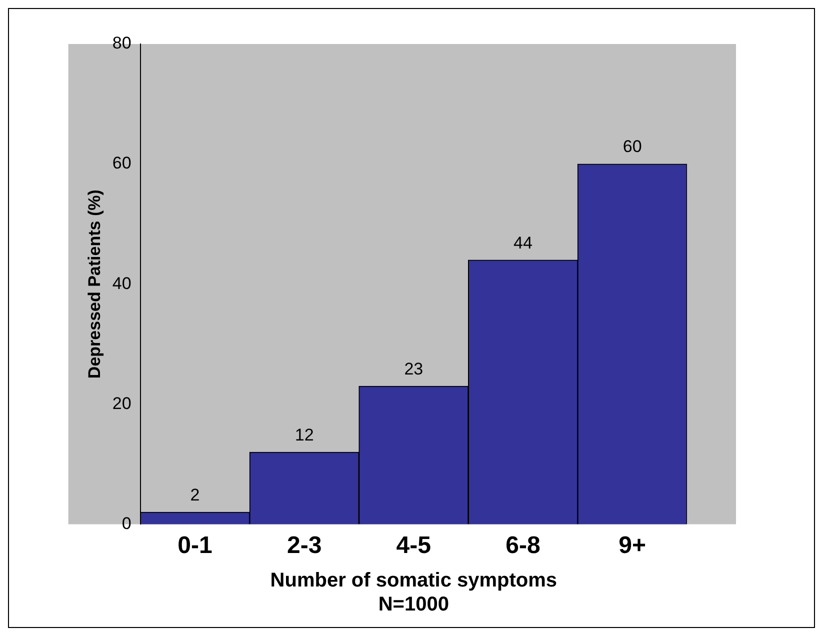 Image resolution: width=823 pixels, height=636 pixels. Describe the element at coordinates (122, 283) in the screenshot. I see `y-tick-label: 40` at that location.